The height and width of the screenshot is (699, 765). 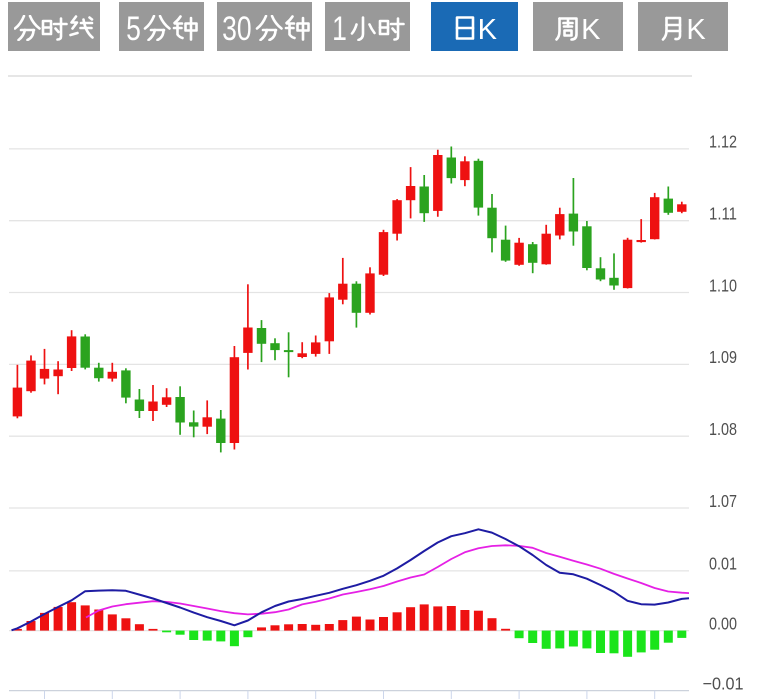 I want to click on svg-text: 0.01, so click(x=723, y=564).